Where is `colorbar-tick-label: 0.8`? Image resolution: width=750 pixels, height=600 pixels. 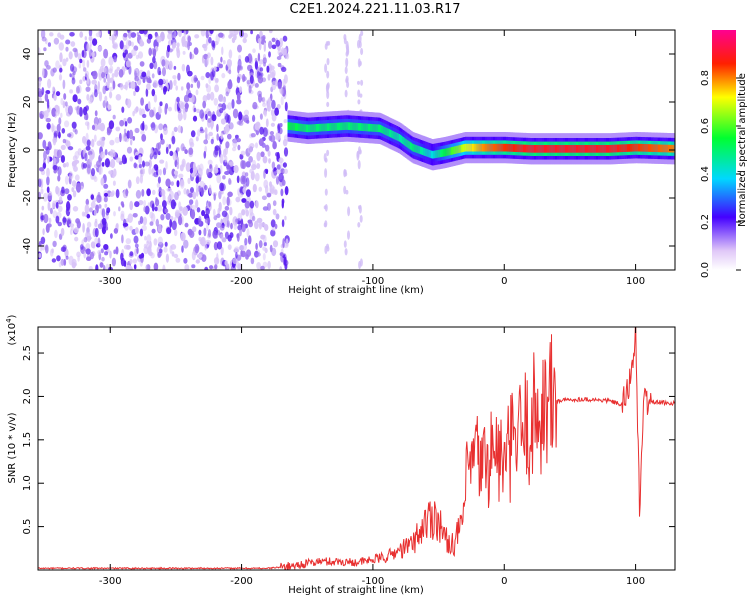
colorbar-tick-label: 0.8 is located at coordinates (705, 78).